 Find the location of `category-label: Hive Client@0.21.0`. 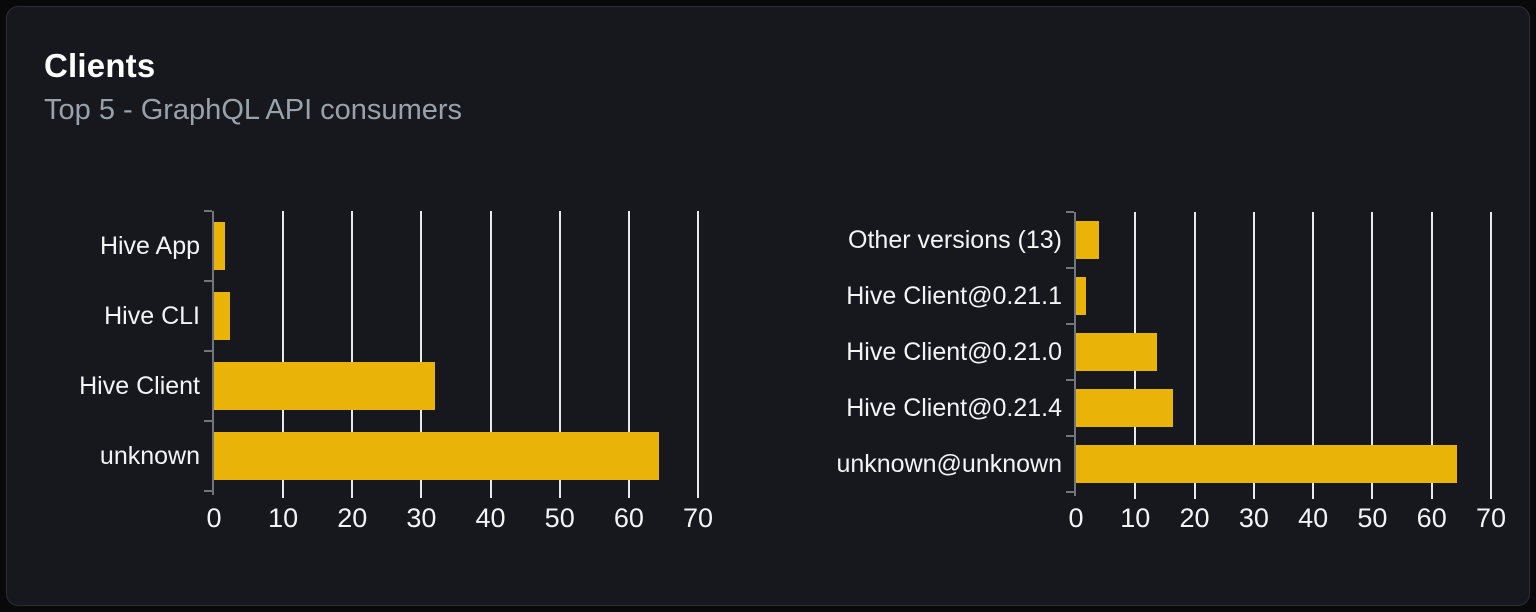

category-label: Hive Client@0.21.0 is located at coordinates (954, 352).